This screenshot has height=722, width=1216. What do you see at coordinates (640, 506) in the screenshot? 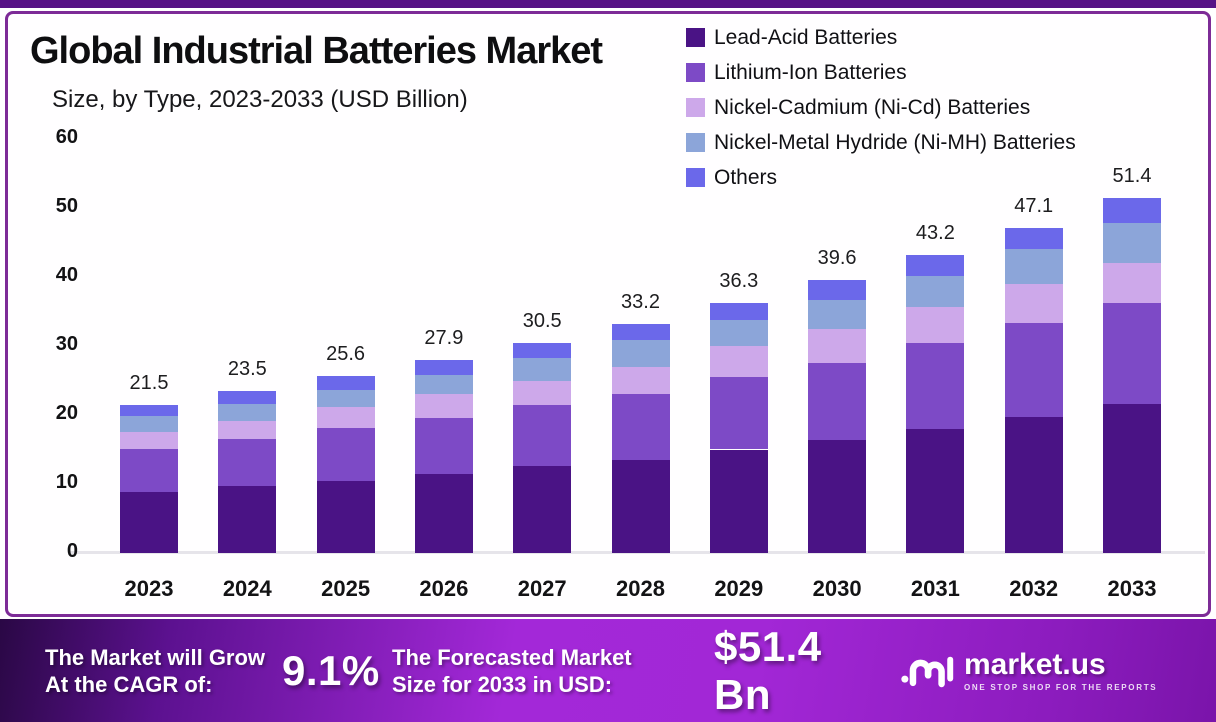
I see `bar-segment-2028-lead-acid-batteries` at bounding box center [640, 506].